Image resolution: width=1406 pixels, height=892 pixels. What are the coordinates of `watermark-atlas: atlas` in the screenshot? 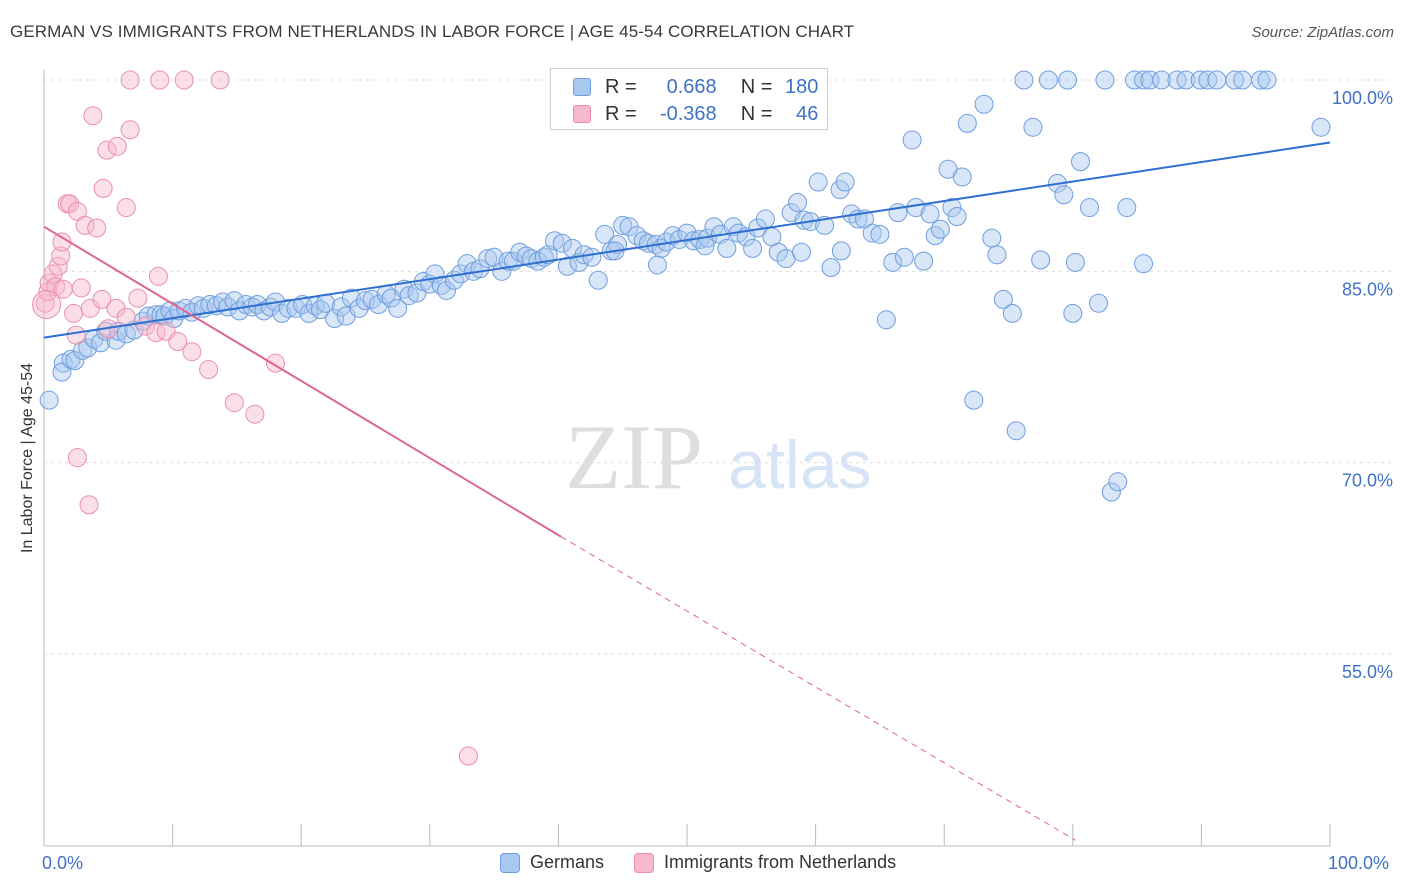 It's located at (800, 465).